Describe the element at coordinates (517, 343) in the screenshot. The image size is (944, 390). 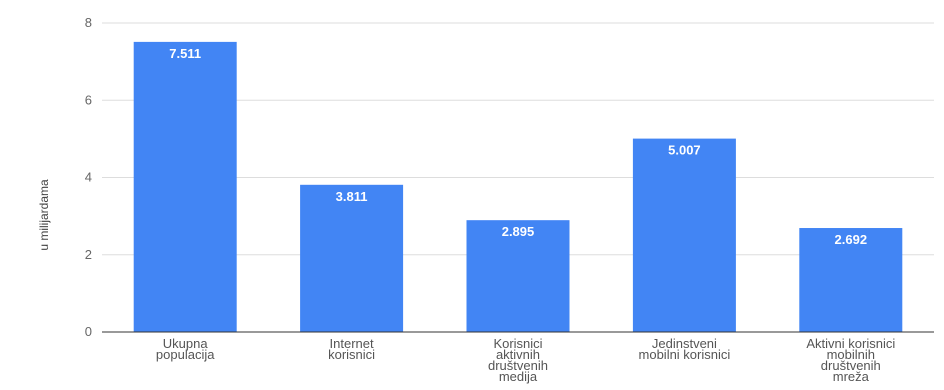
I see `x-tick-label: Korisnici` at that location.